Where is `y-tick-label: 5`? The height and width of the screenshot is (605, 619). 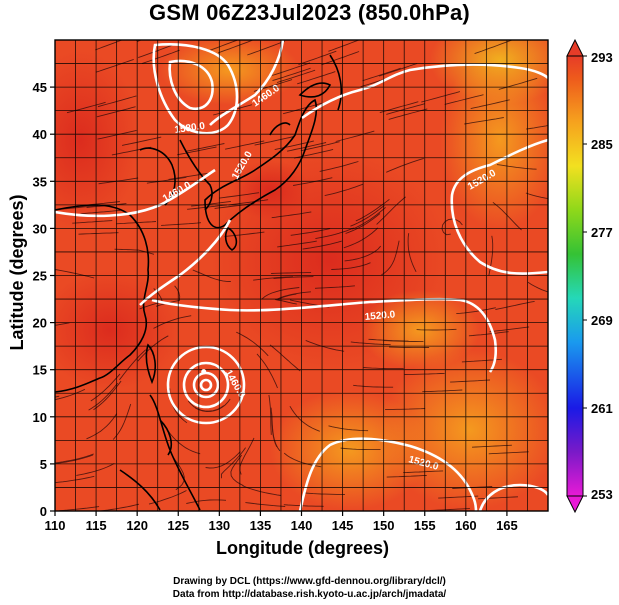
y-tick-label: 5 is located at coordinates (43, 464).